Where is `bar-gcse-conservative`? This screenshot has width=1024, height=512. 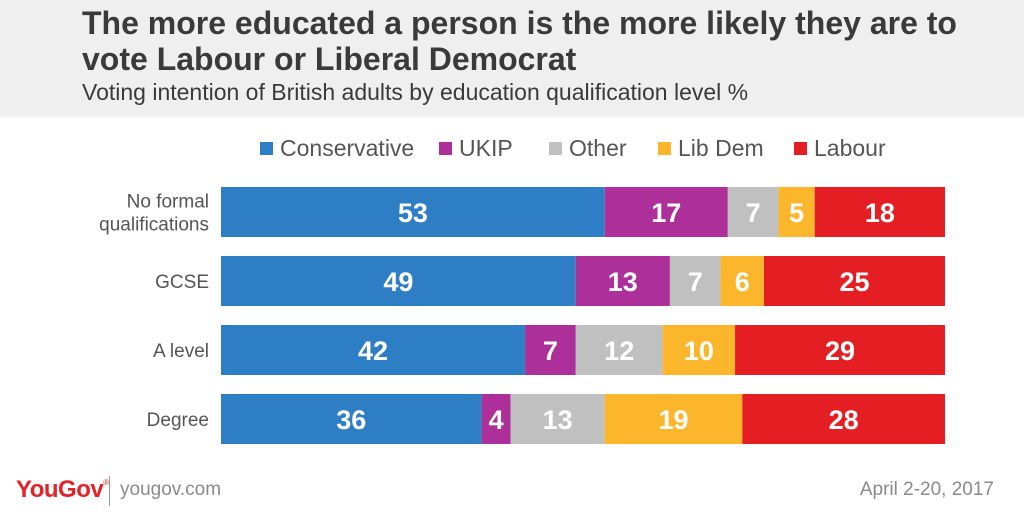
bar-gcse-conservative is located at coordinates (398, 281).